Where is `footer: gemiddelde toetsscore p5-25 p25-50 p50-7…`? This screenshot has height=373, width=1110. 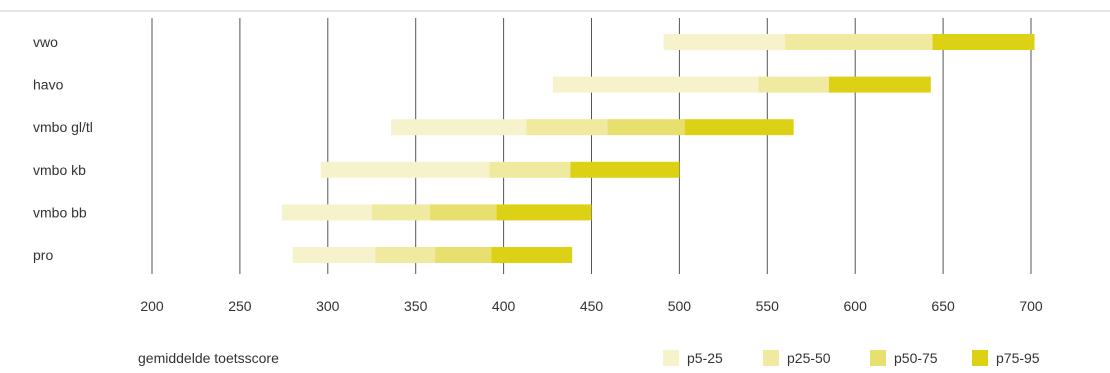
footer: gemiddelde toetsscore p5-25 p25-50 p50-7… is located at coordinates (555, 356).